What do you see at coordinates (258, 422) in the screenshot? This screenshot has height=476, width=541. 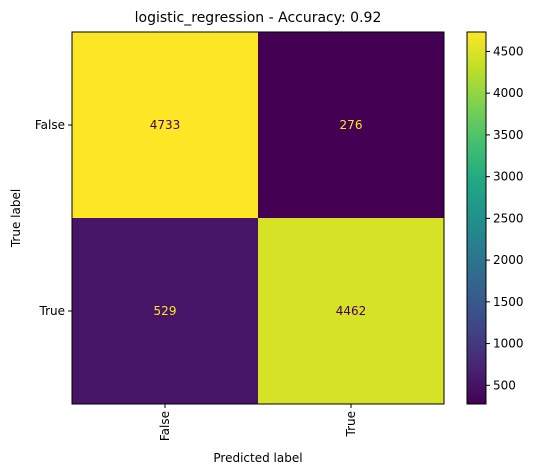 I see `x-axis-ticks: False True` at bounding box center [258, 422].